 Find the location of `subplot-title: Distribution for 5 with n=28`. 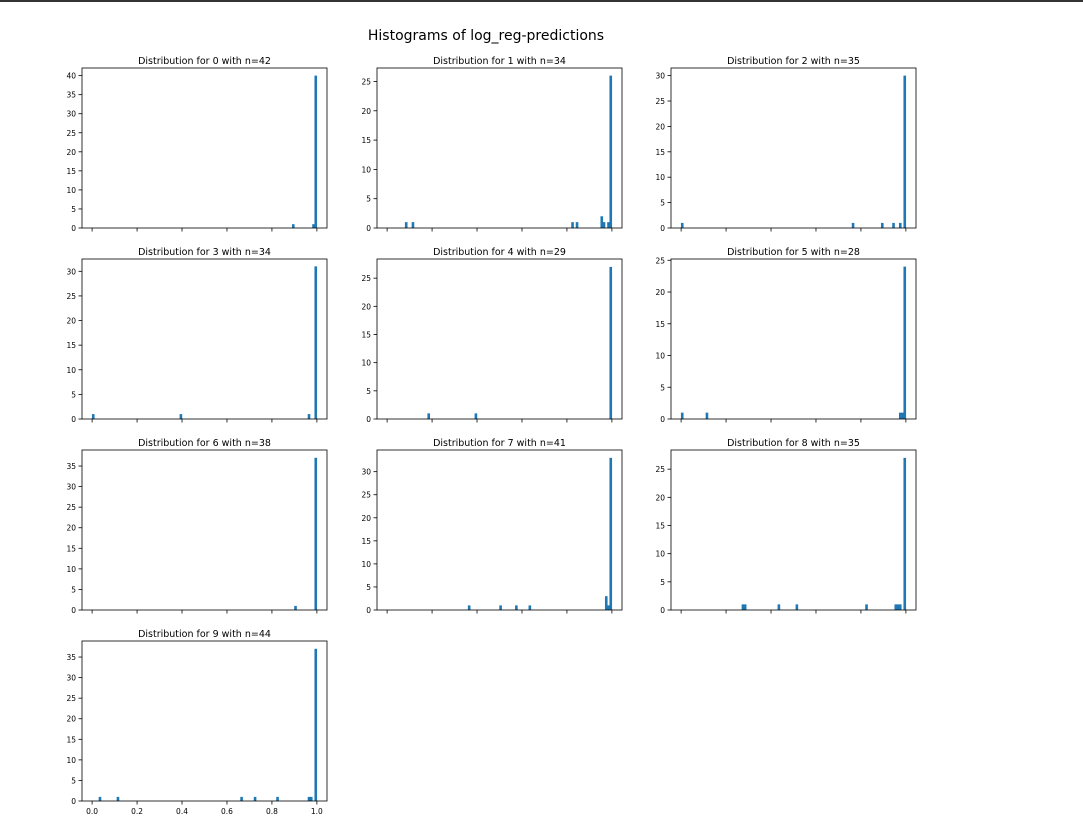

subplot-title: Distribution for 5 with n=28 is located at coordinates (793, 252).